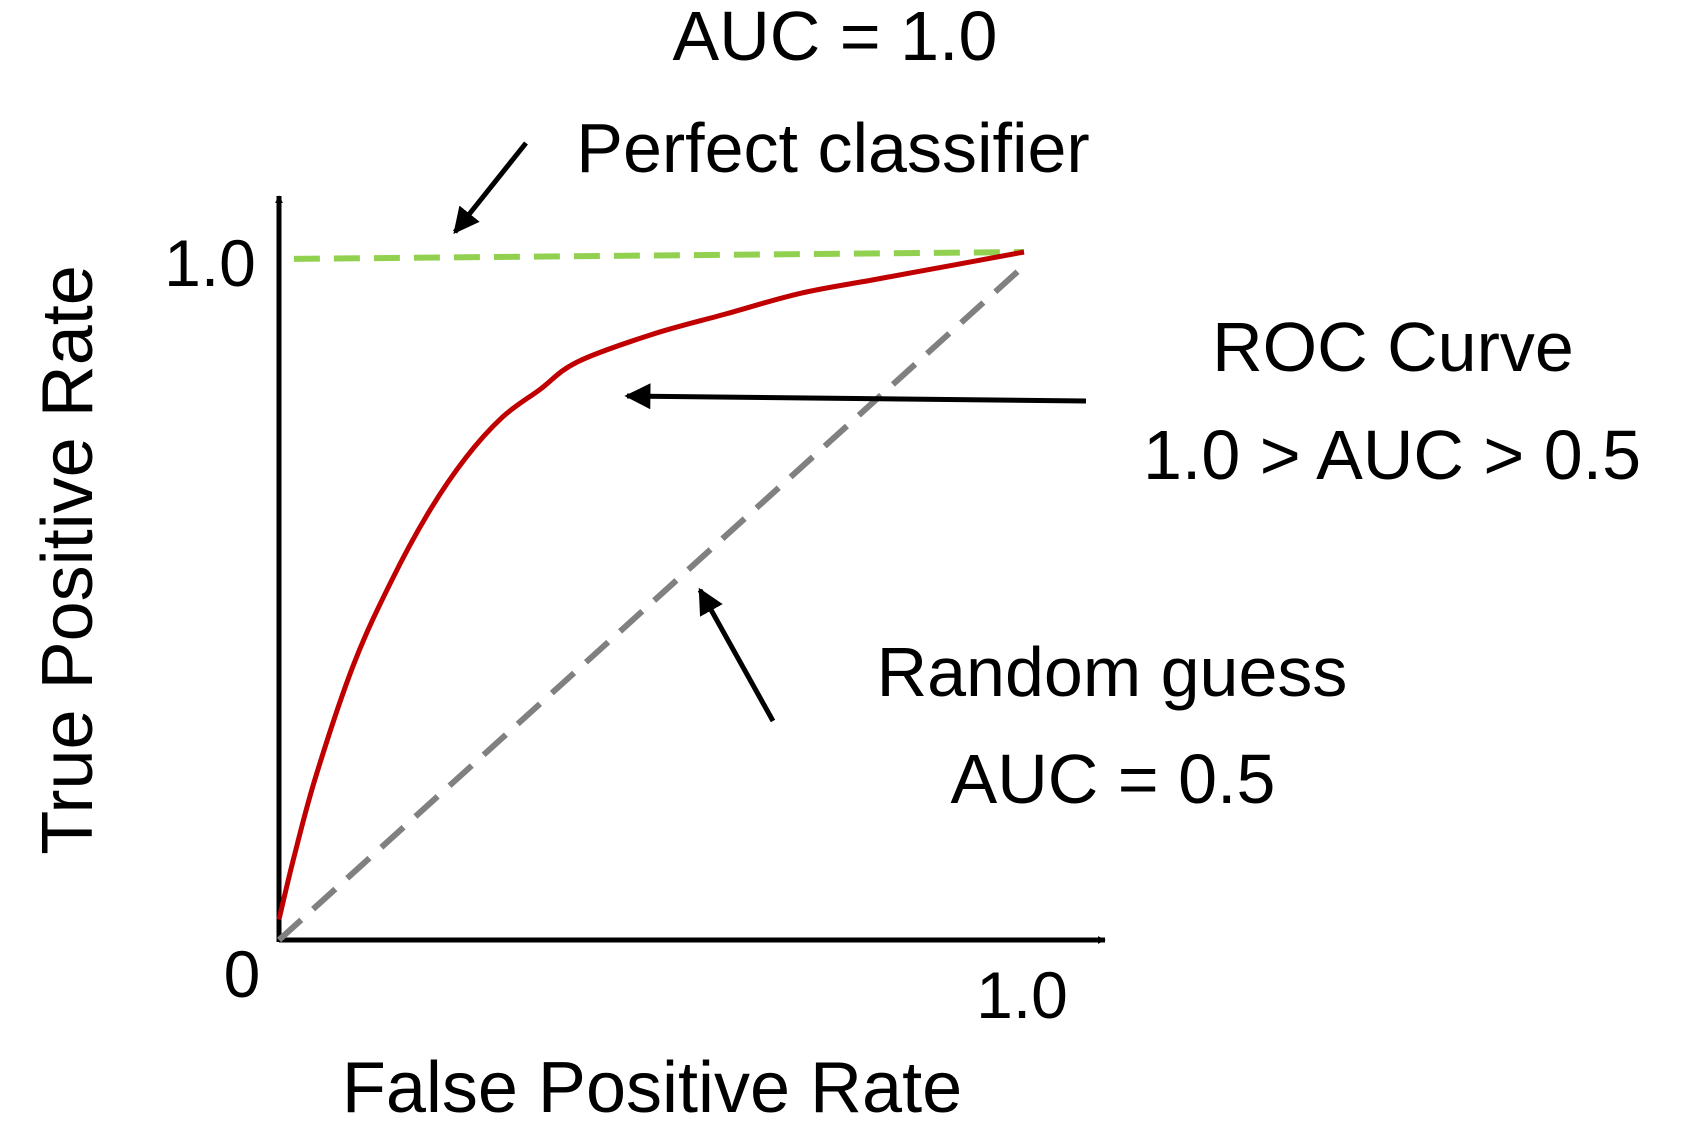 The width and height of the screenshot is (1686, 1129). What do you see at coordinates (68, 560) in the screenshot?
I see `y-axis-title: True Positive Rate` at bounding box center [68, 560].